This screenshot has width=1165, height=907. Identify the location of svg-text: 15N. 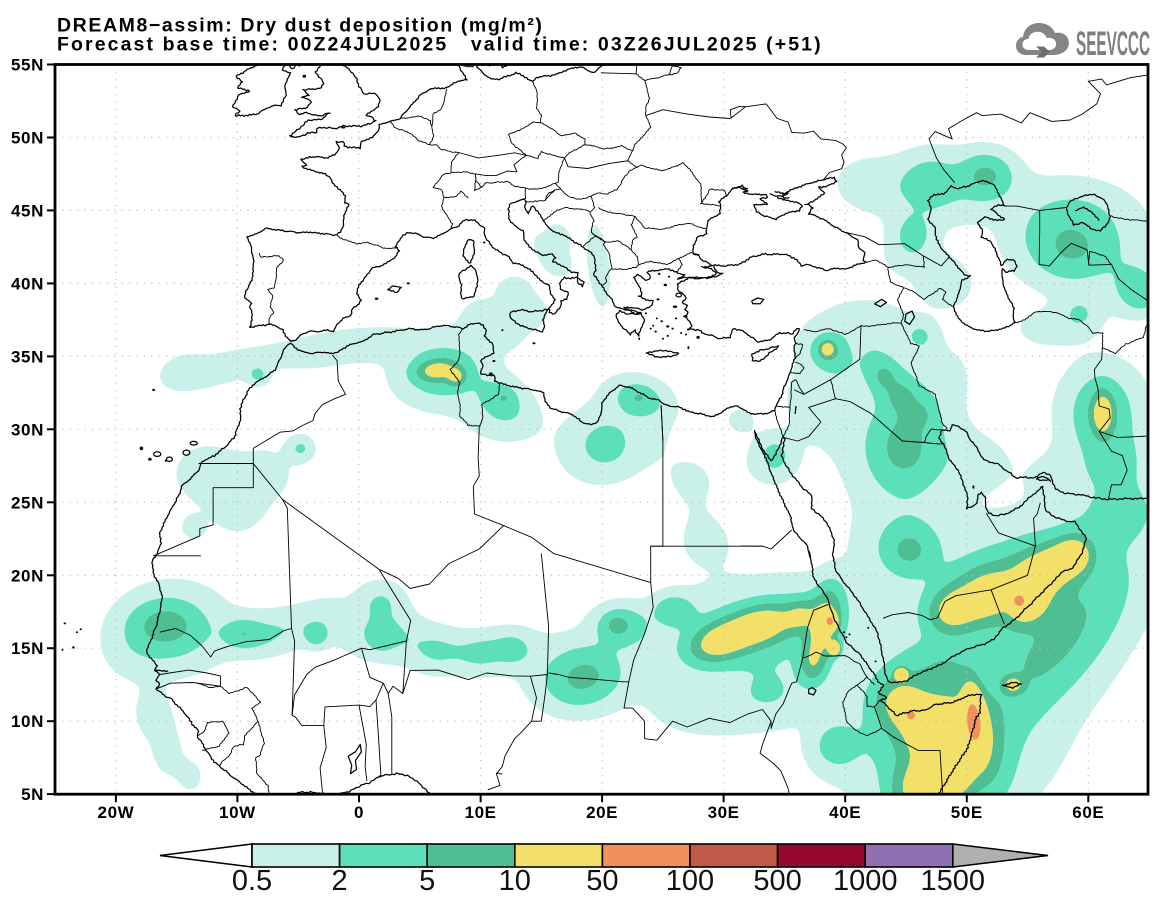
(27, 648).